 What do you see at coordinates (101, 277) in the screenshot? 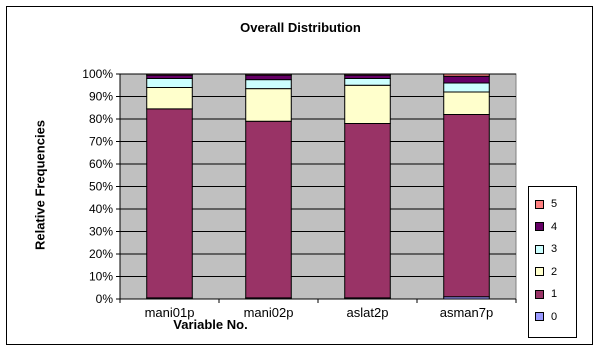
I see `y-tick-label: 10%` at bounding box center [101, 277].